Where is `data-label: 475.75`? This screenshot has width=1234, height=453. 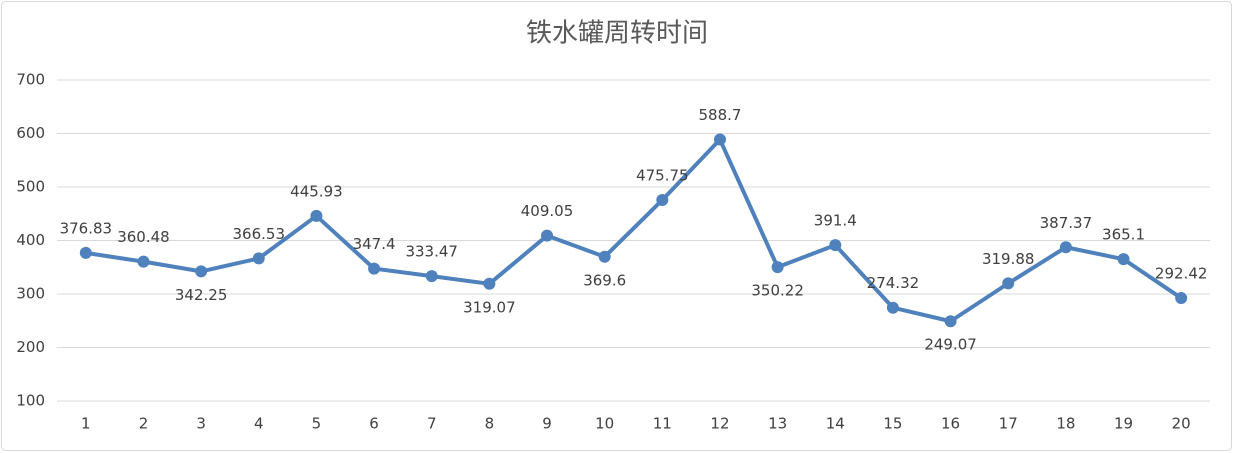
data-label: 475.75 is located at coordinates (662, 175).